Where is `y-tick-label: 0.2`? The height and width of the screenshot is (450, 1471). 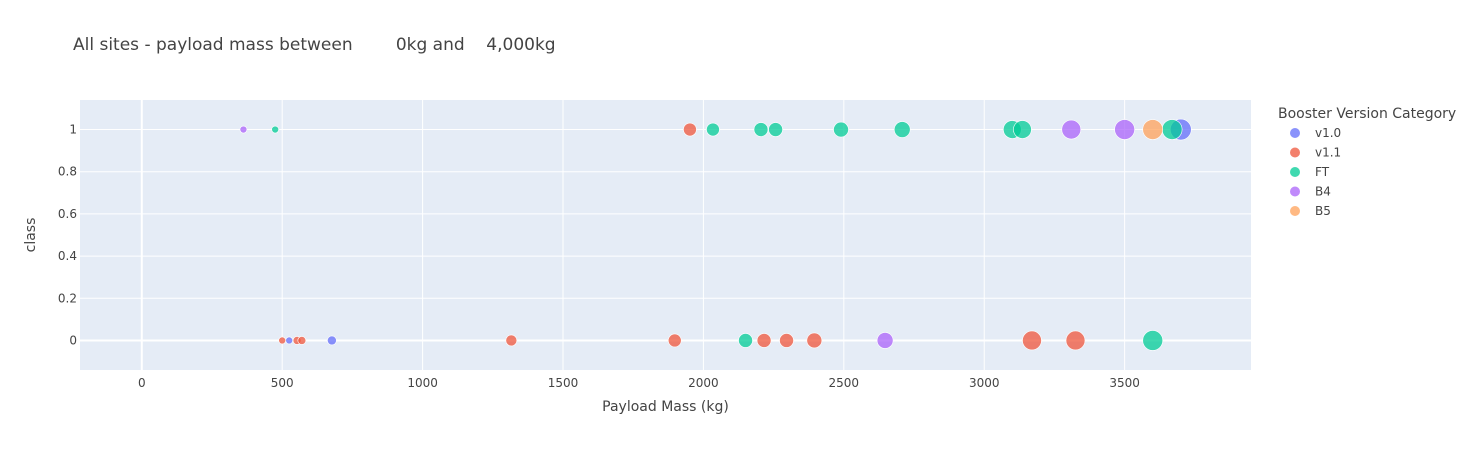
y-tick-label: 0.2 is located at coordinates (67, 298).